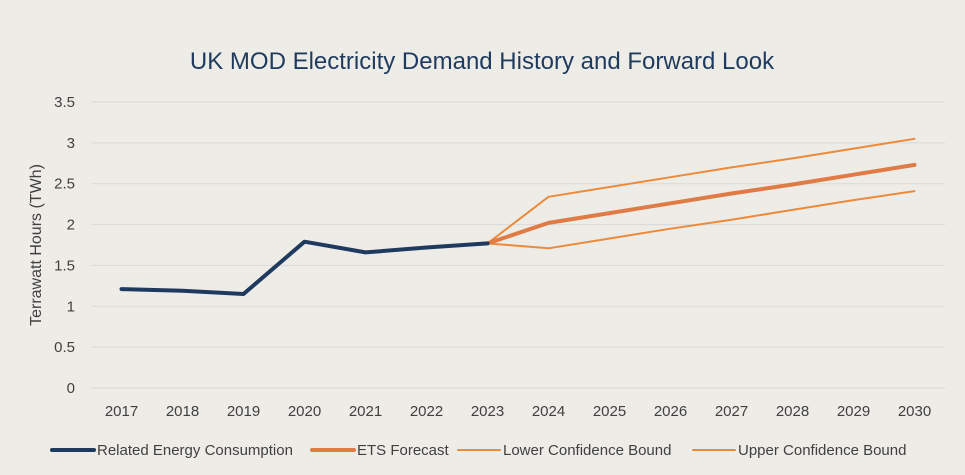 This screenshot has height=475, width=965. Describe the element at coordinates (731, 411) in the screenshot. I see `x-tick-label: 2027` at that location.